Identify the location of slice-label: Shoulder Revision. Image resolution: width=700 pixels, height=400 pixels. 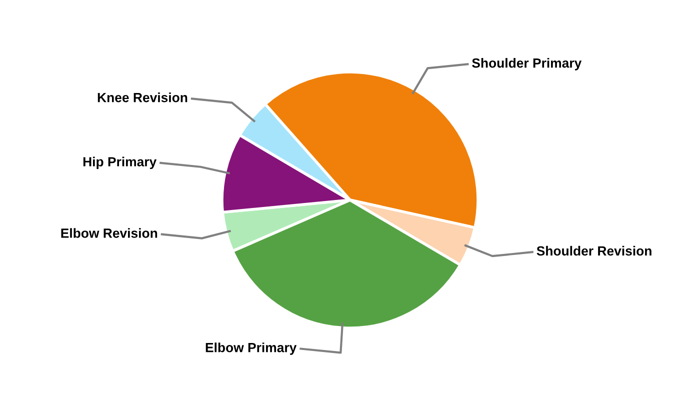
(594, 251).